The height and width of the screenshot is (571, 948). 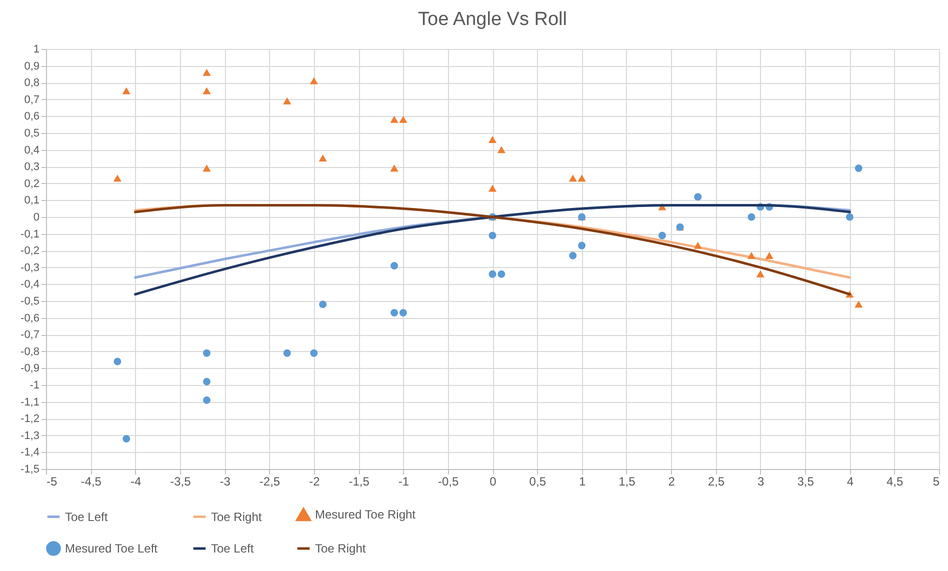 I want to click on y-tick-label: -1,4, so click(x=30, y=452).